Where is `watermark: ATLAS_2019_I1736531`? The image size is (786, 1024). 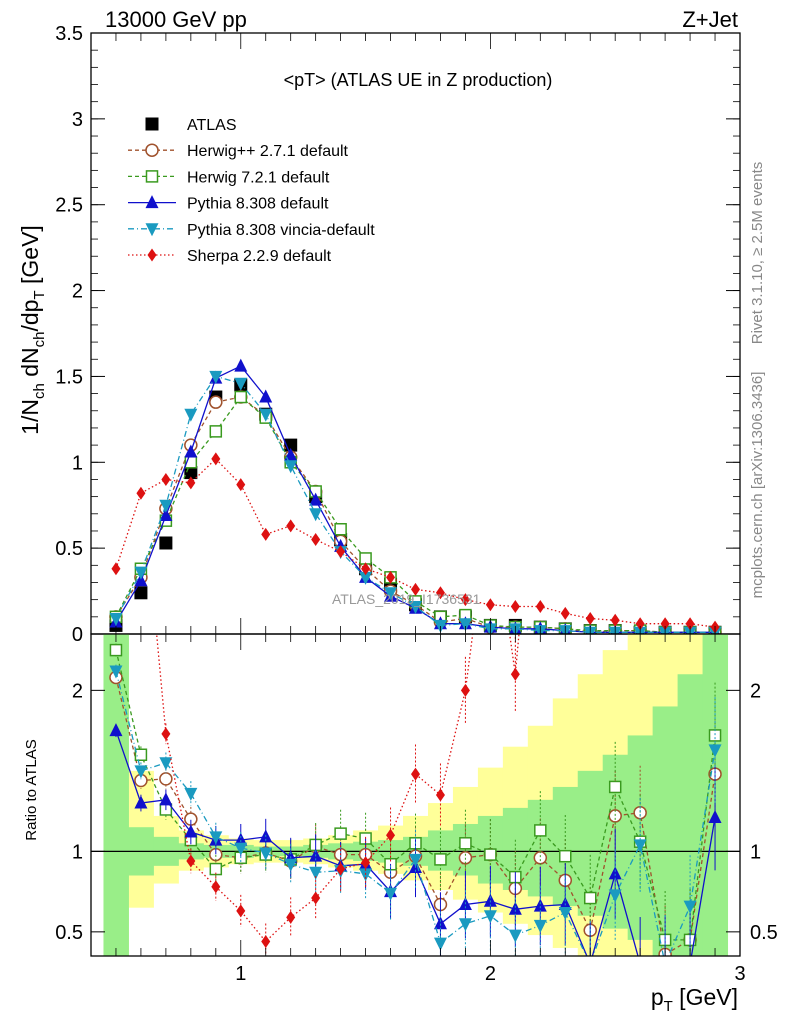
watermark: ATLAS_2019_I1736531 is located at coordinates (406, 599).